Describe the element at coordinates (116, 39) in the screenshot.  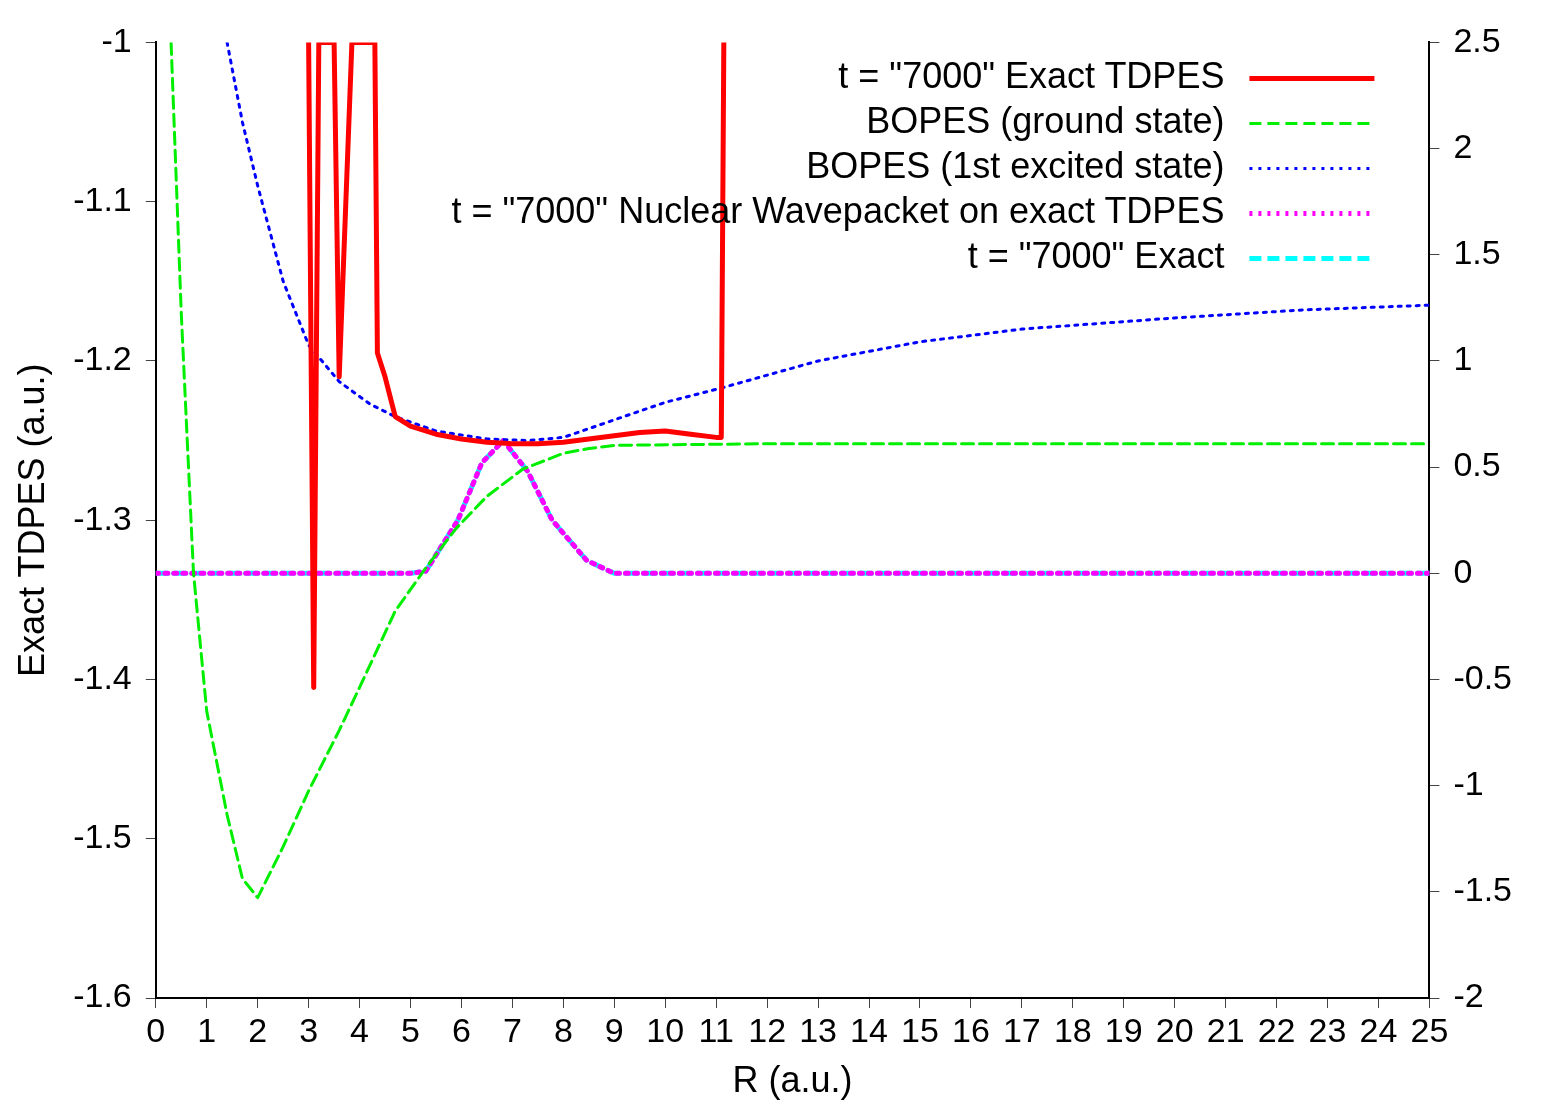
I see `y-tick-label: -1` at that location.